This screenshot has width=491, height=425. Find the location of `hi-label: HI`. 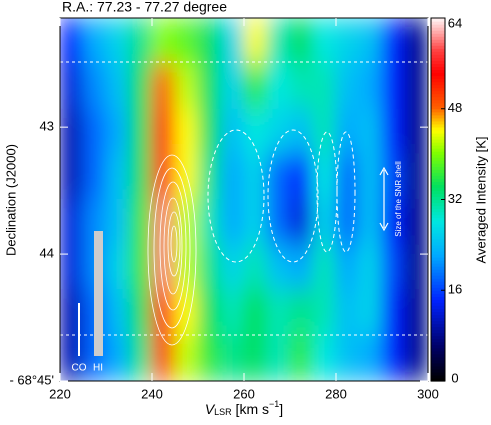

hi-label: HI is located at coordinates (98, 368).